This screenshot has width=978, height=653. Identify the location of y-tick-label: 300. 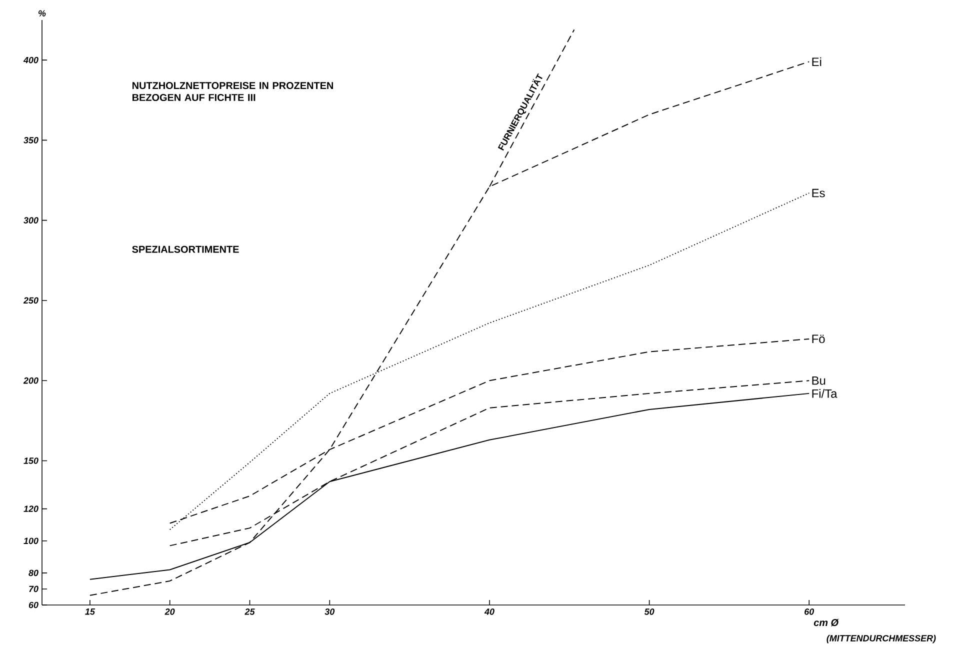
(31, 220).